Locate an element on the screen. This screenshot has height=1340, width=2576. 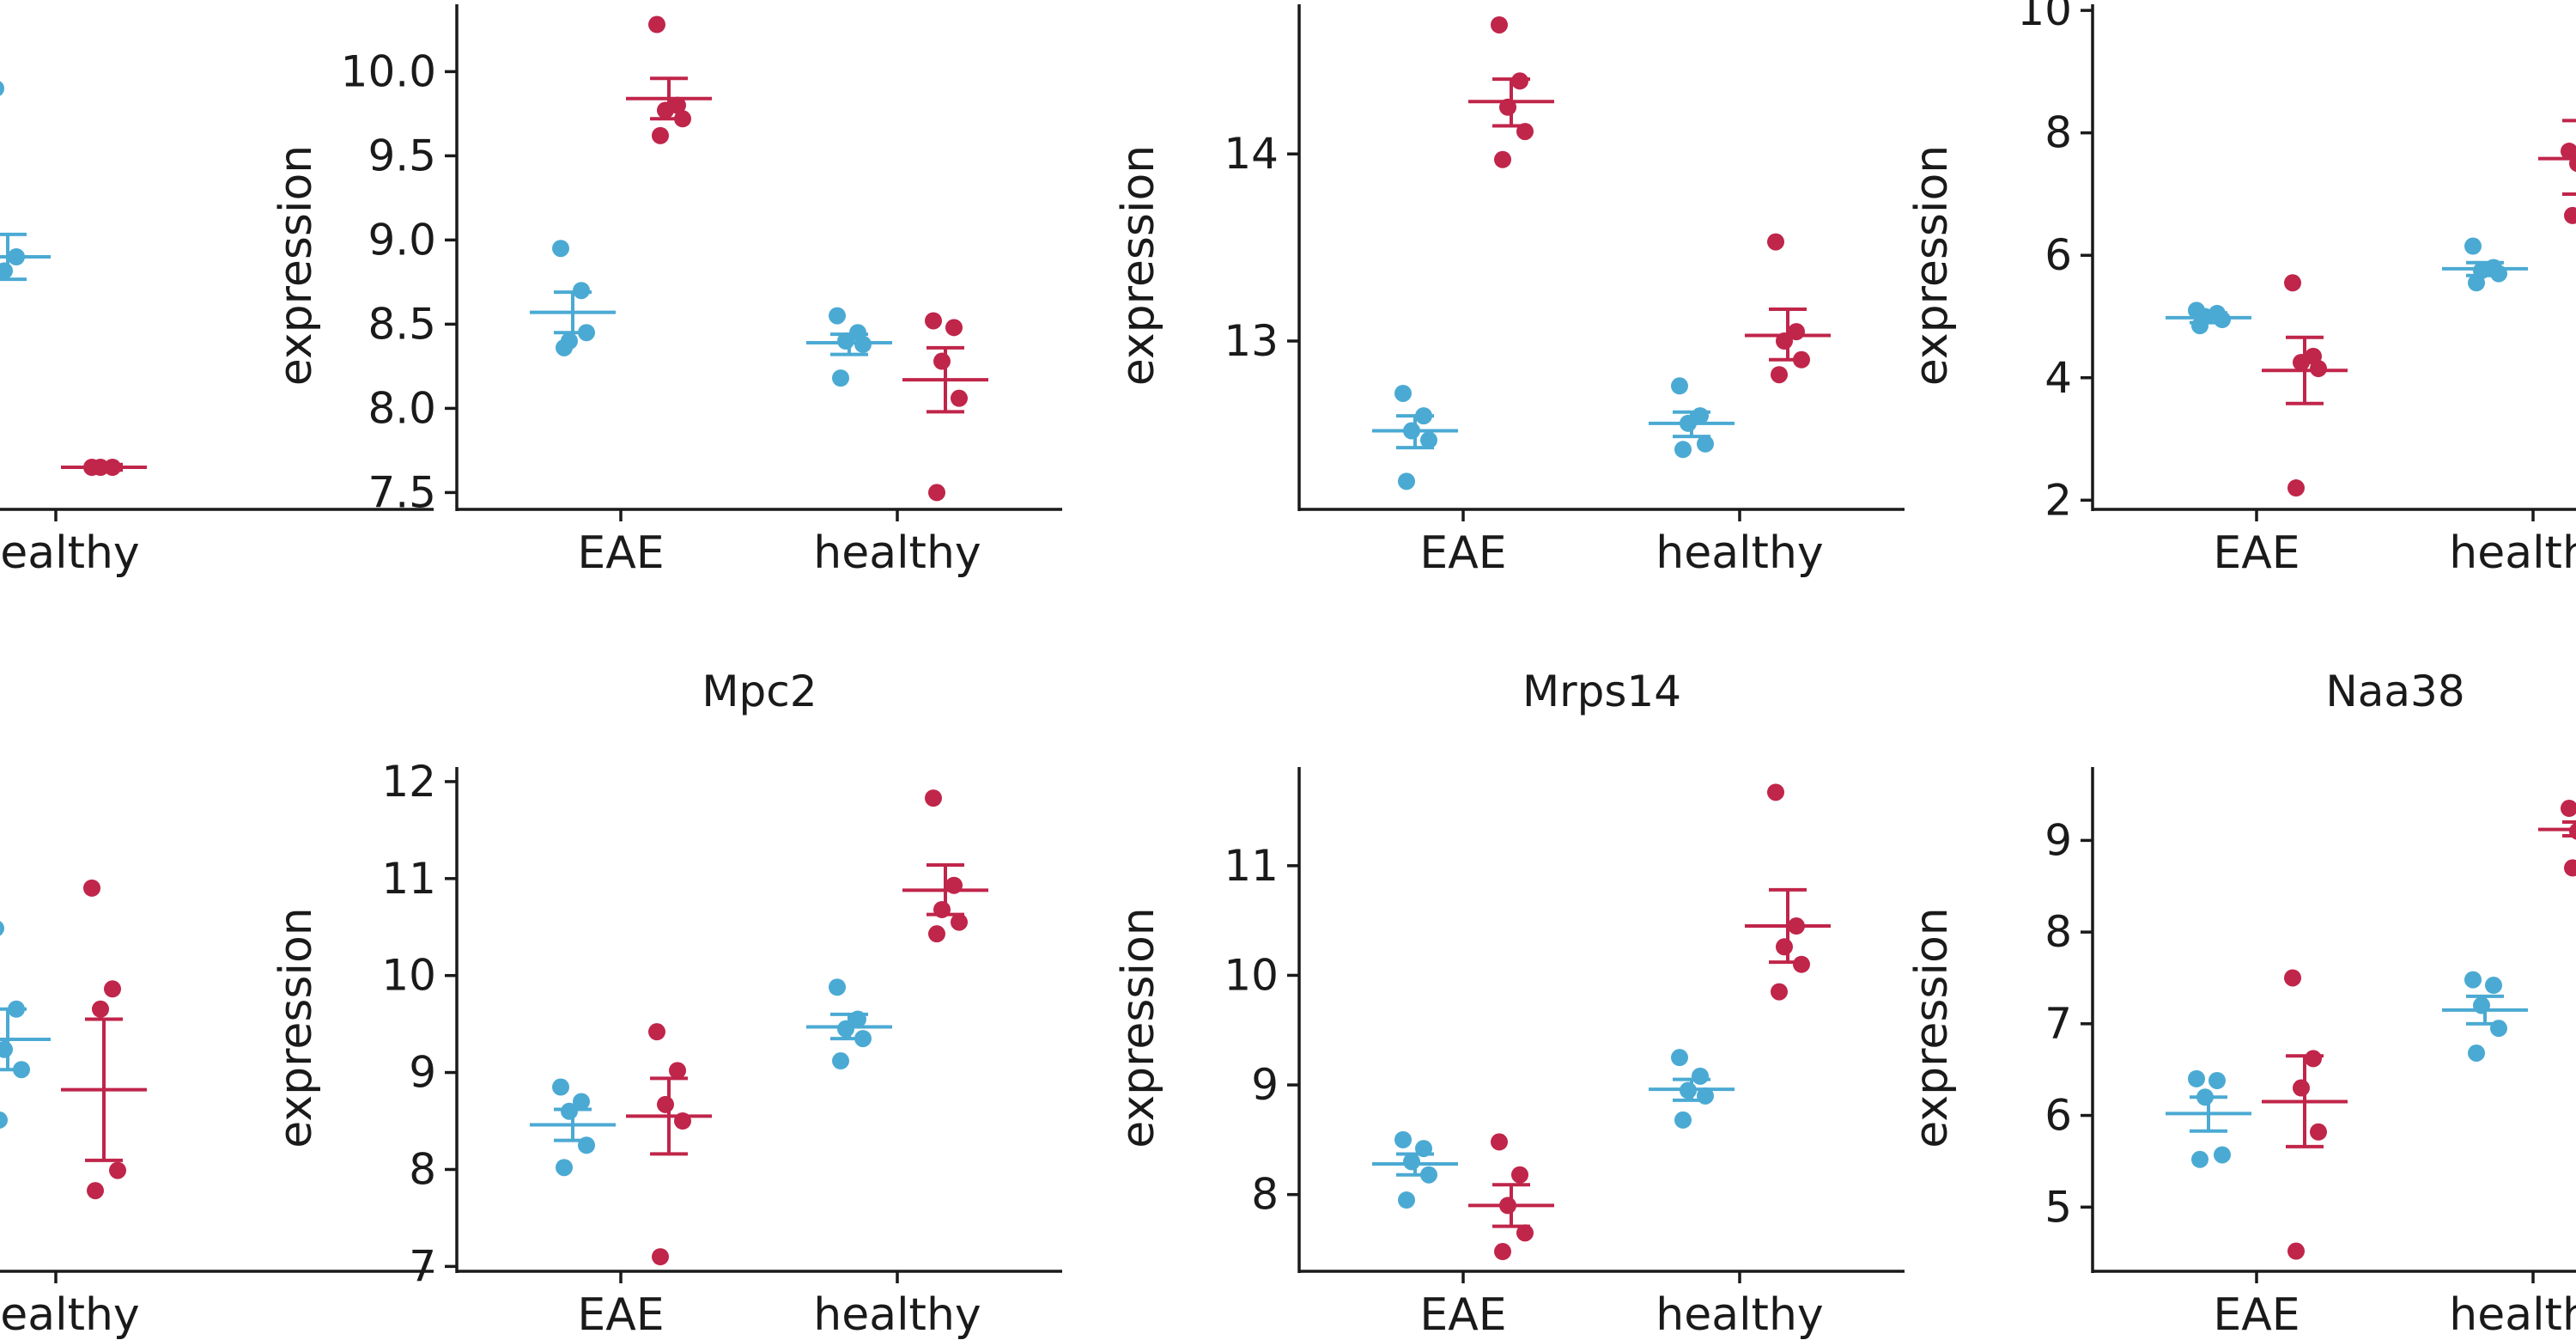
y-tick-label: 4 is located at coordinates (2058, 378).